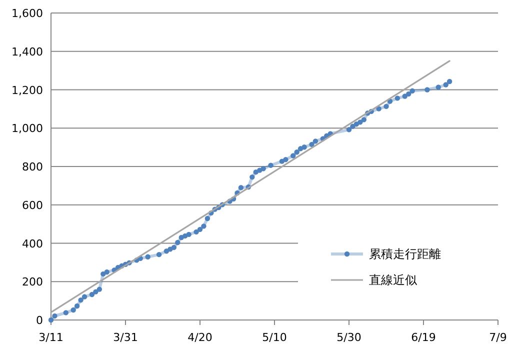 Image resolution: width=526 pixels, height=358 pixels. What do you see at coordinates (39, 320) in the screenshot?
I see `y-tick-label: 0` at bounding box center [39, 320].